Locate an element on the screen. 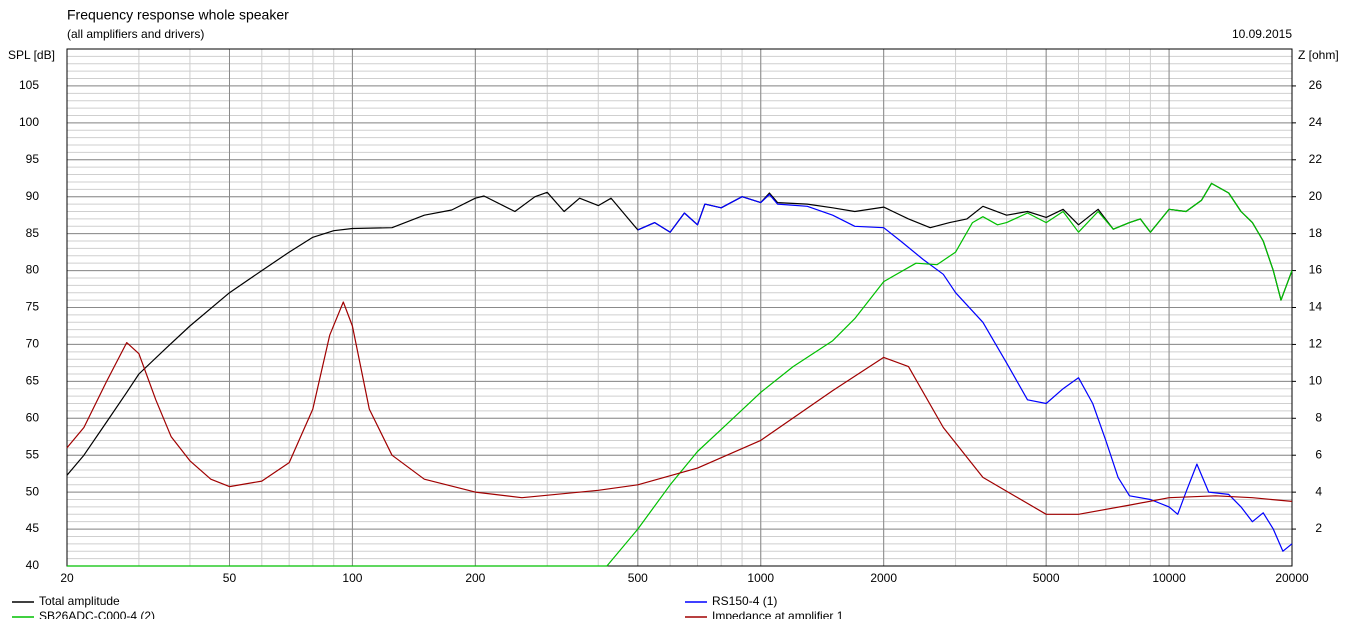 This screenshot has height=619, width=1358. y2-tick-label: 8 is located at coordinates (1318, 417).